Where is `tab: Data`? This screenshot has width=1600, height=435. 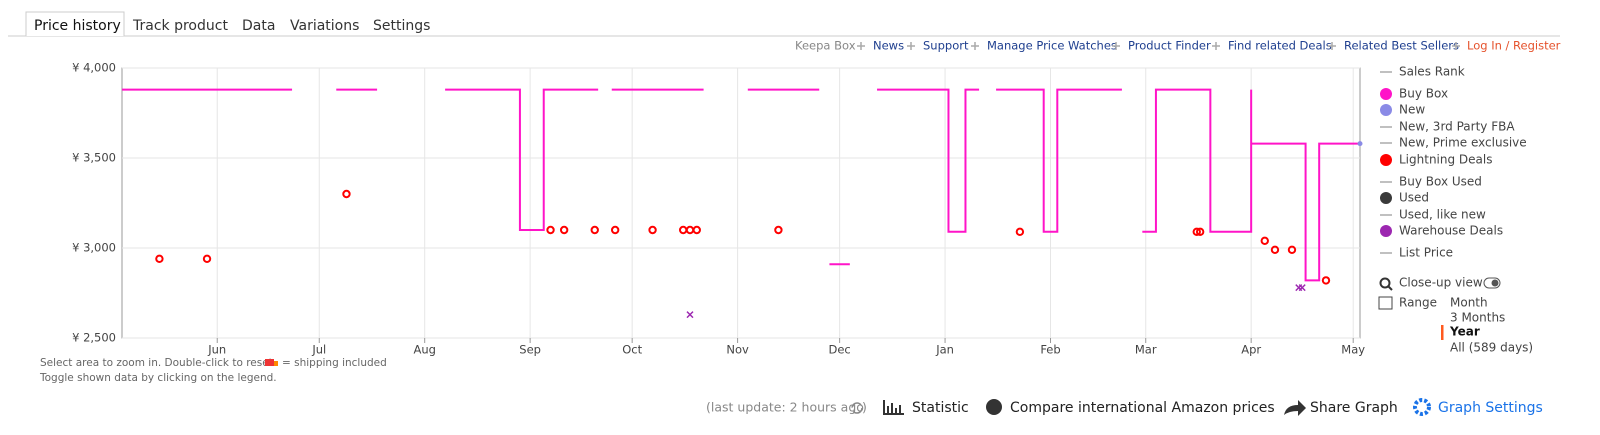
tab: Data is located at coordinates (258, 26).